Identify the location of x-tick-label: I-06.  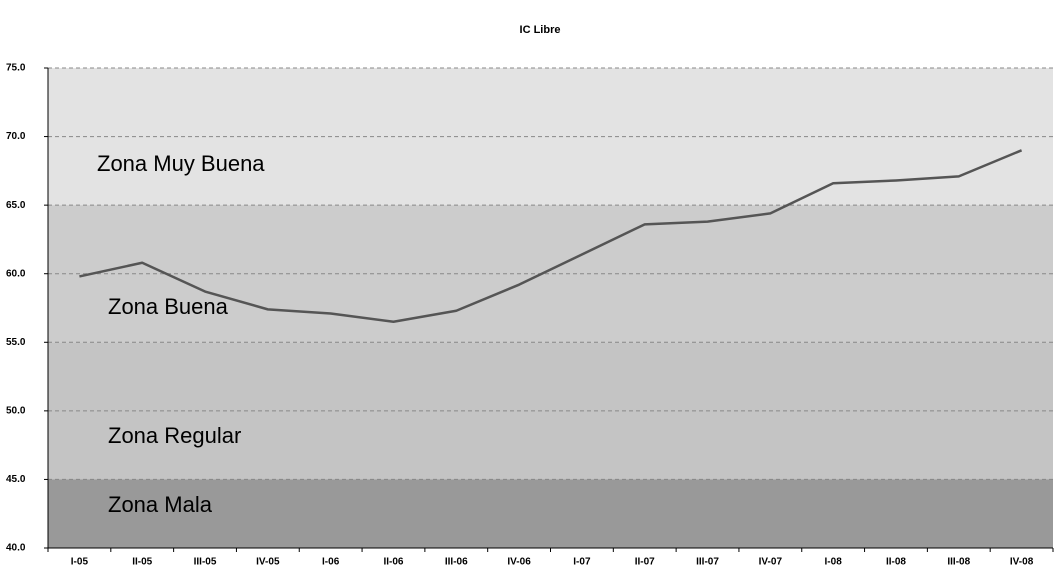
(331, 562).